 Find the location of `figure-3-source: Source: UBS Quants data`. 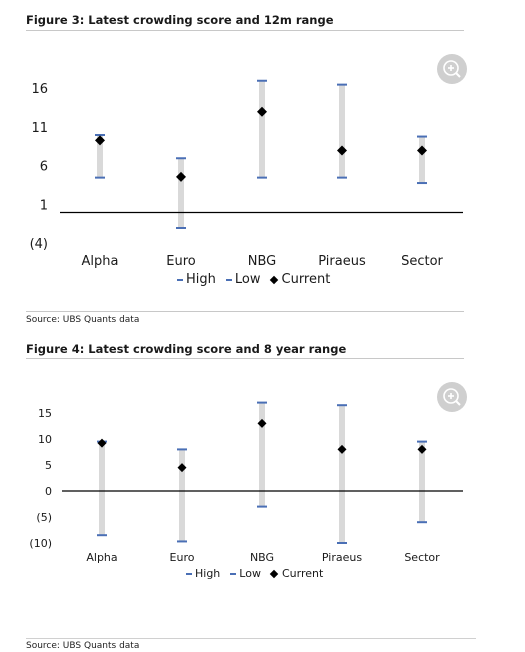

figure-3-source: Source: UBS Quants data is located at coordinates (83, 320).